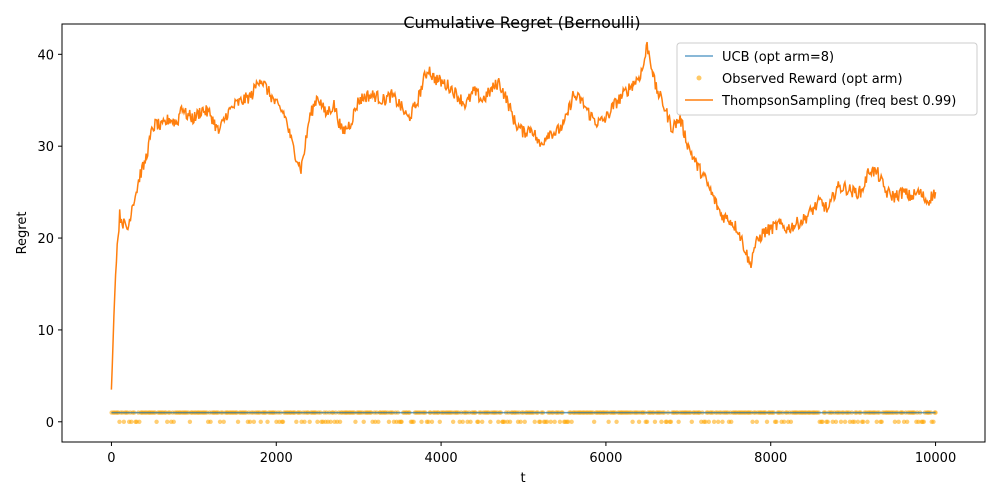  I want to click on x-tick-label: 8000, so click(770, 458).